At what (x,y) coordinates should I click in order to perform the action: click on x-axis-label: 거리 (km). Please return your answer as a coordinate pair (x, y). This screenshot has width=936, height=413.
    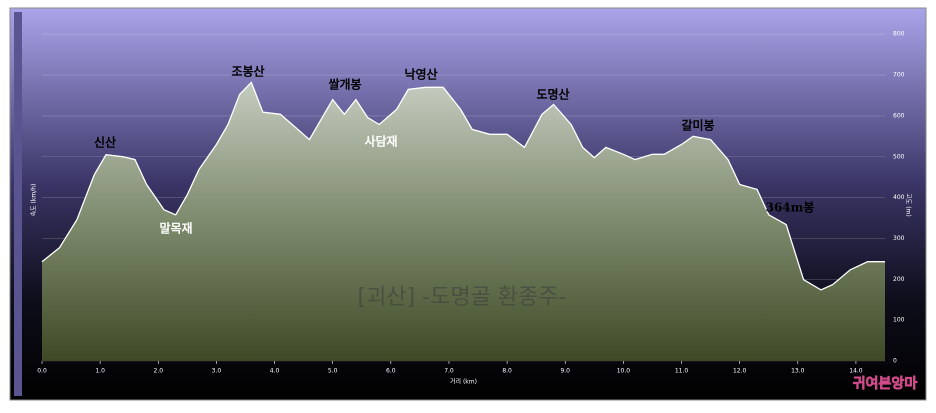
    Looking at the image, I should click on (463, 382).